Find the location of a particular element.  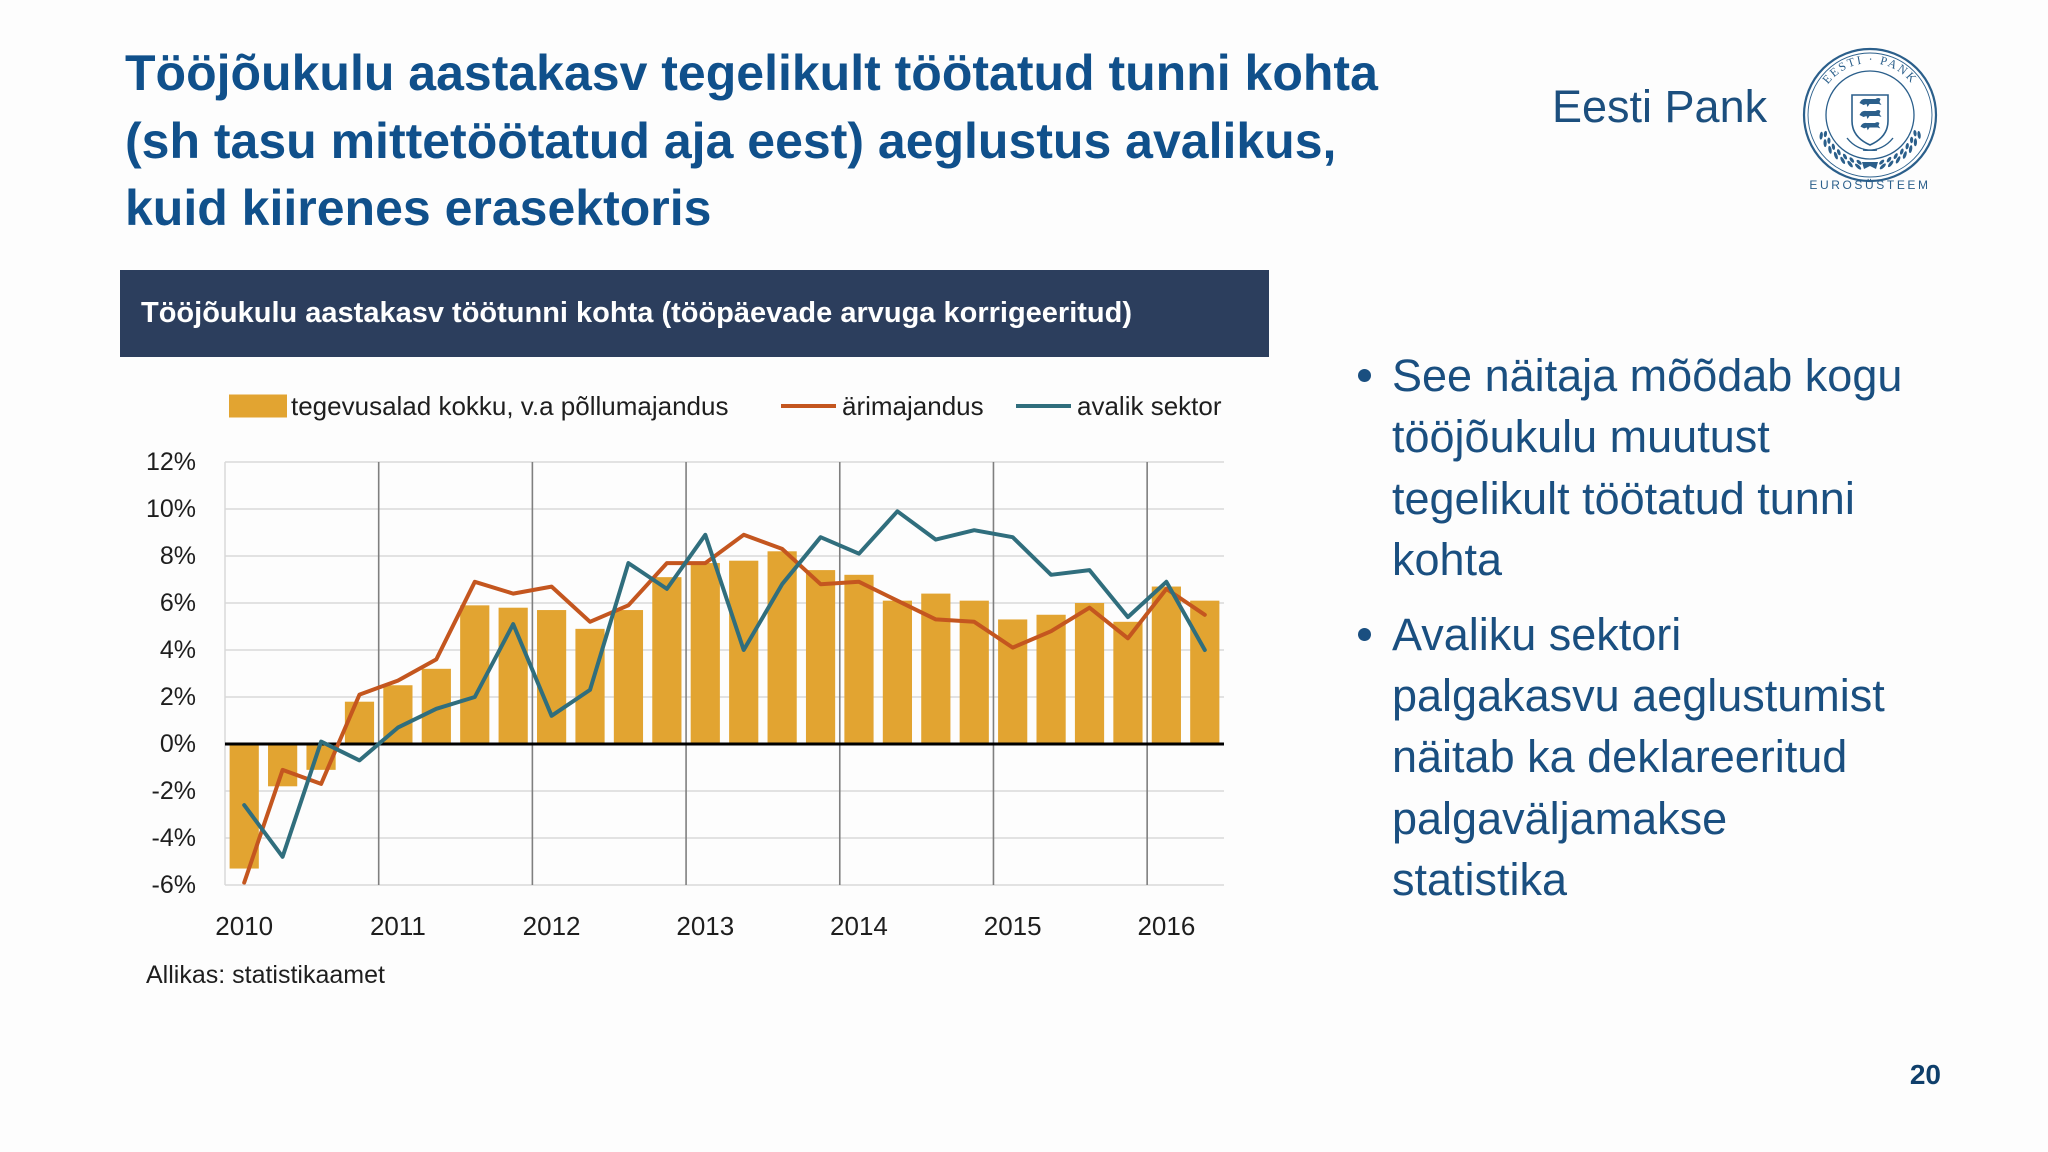

y-tick-label: 12% is located at coordinates (171, 462).